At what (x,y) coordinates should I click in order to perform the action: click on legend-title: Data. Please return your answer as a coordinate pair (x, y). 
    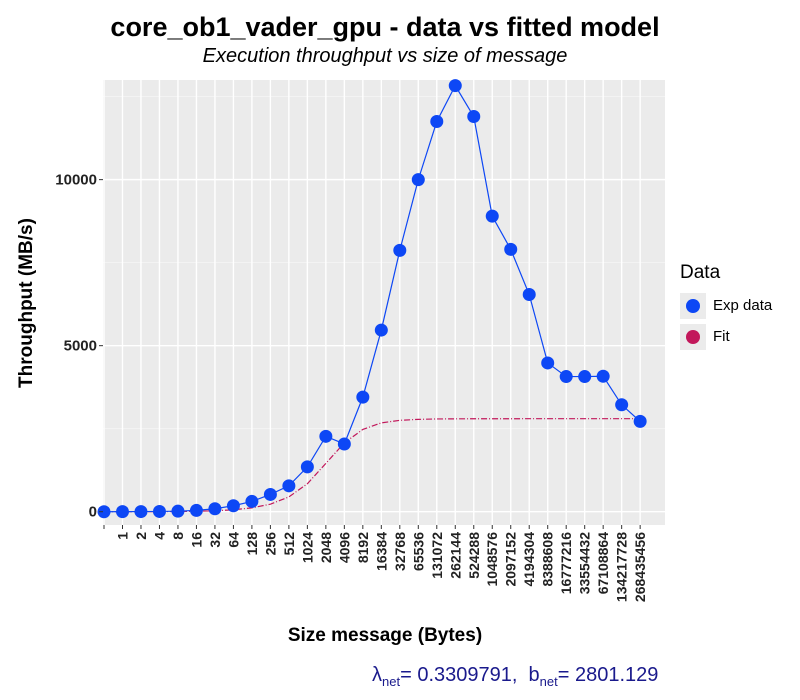
    Looking at the image, I should click on (700, 272).